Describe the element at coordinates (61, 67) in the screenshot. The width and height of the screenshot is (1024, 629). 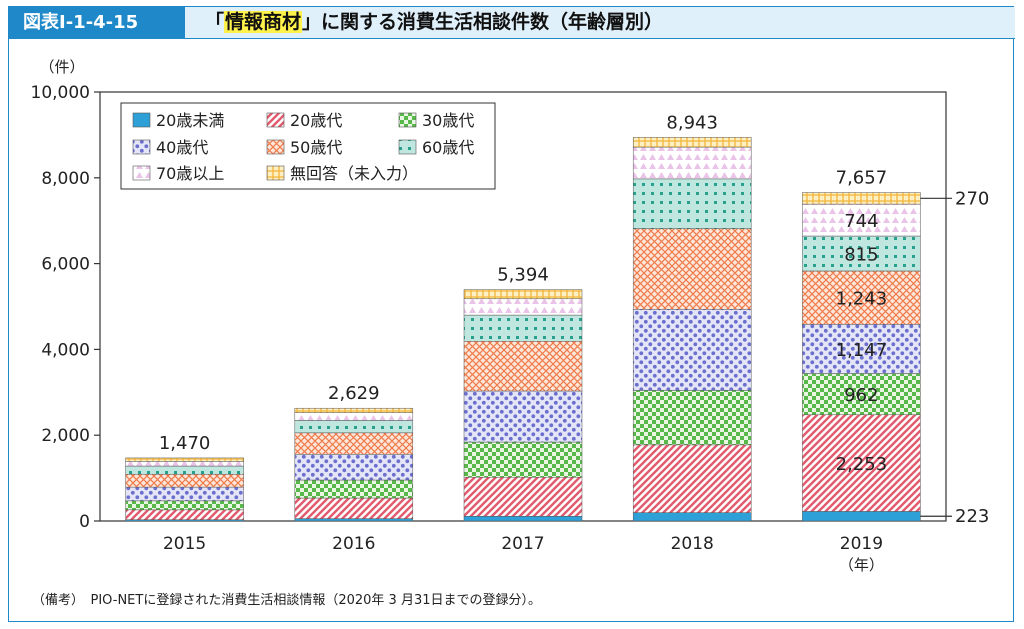
I see `y-axis-unit-label: （件）` at that location.